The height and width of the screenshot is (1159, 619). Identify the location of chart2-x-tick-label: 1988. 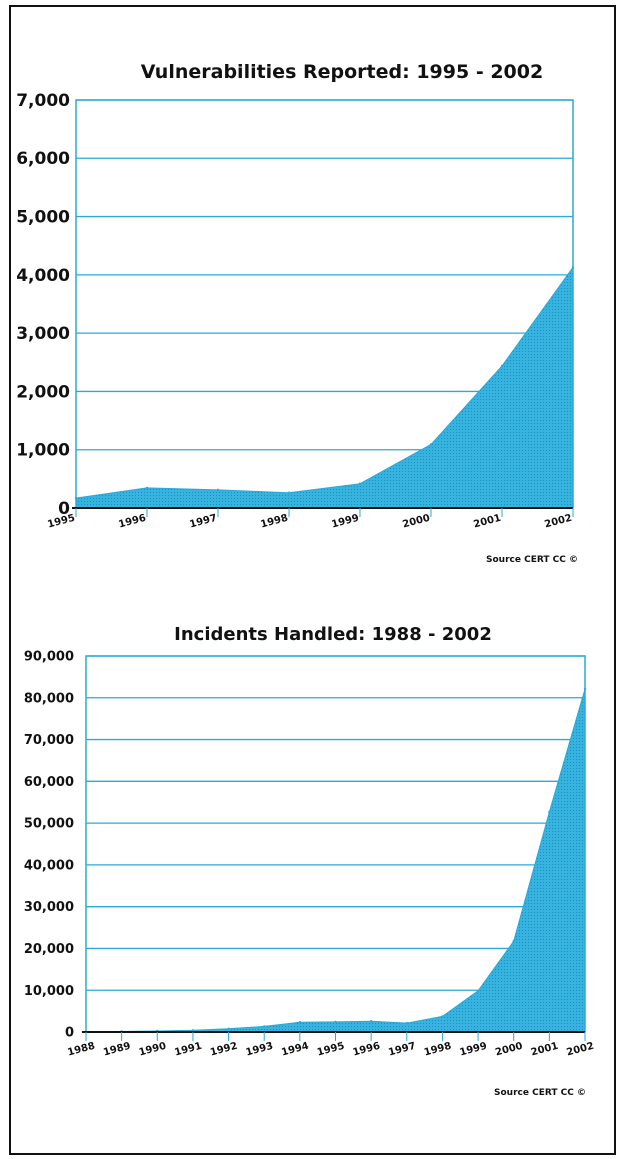
(81, 1050).